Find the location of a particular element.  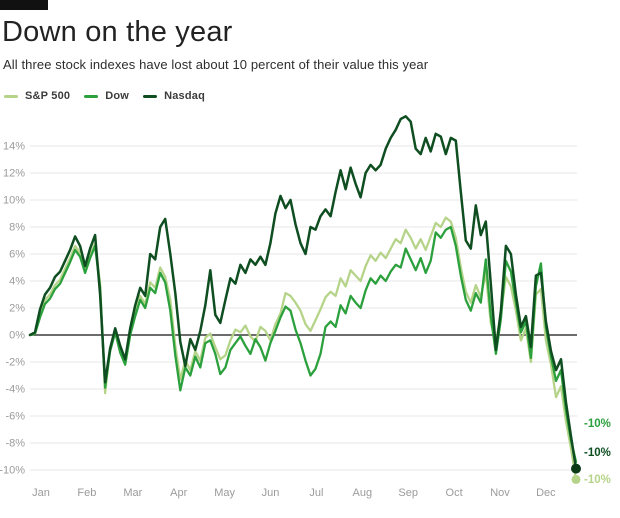

svg-text: Jan is located at coordinates (41, 493).